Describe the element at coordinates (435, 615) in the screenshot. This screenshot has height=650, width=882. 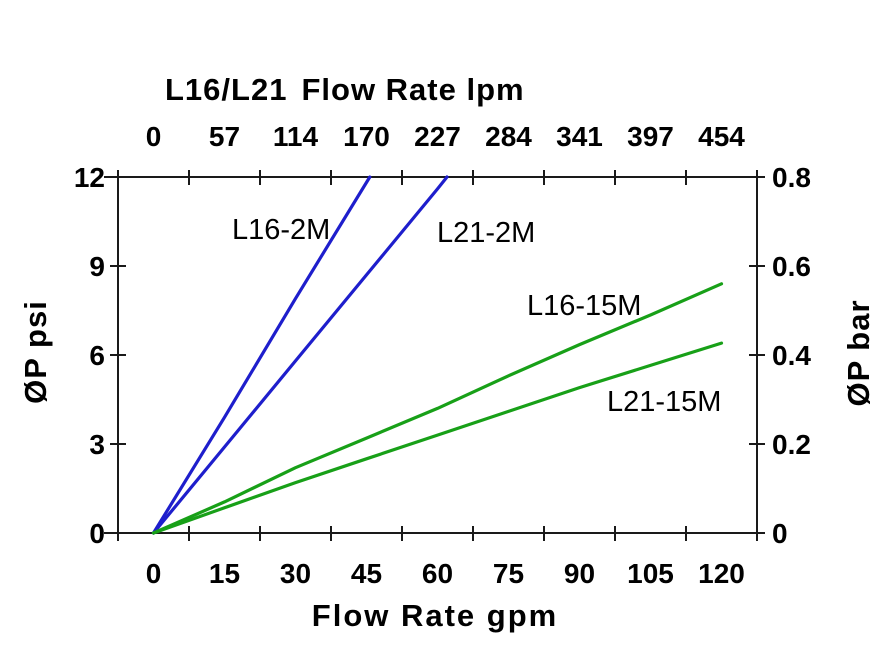
I see `x-axis-title-bottom: Flow Rate gpm` at that location.